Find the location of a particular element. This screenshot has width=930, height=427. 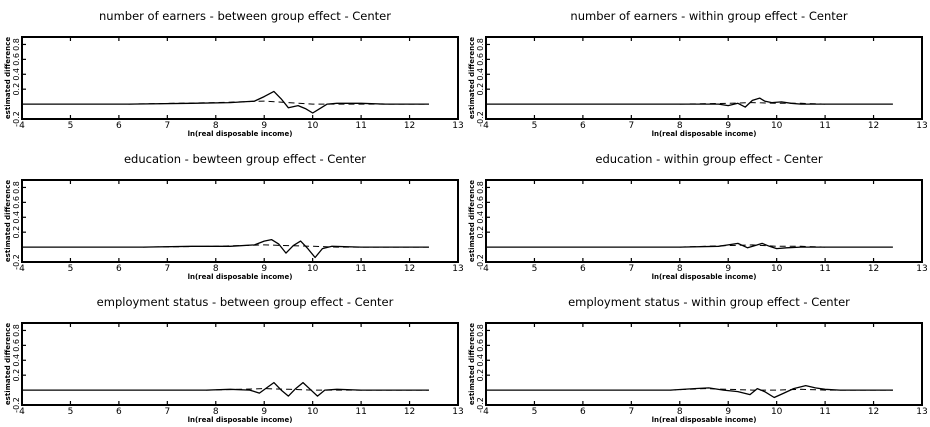

chart-title: education - within group effect - Center is located at coordinates (708, 159).